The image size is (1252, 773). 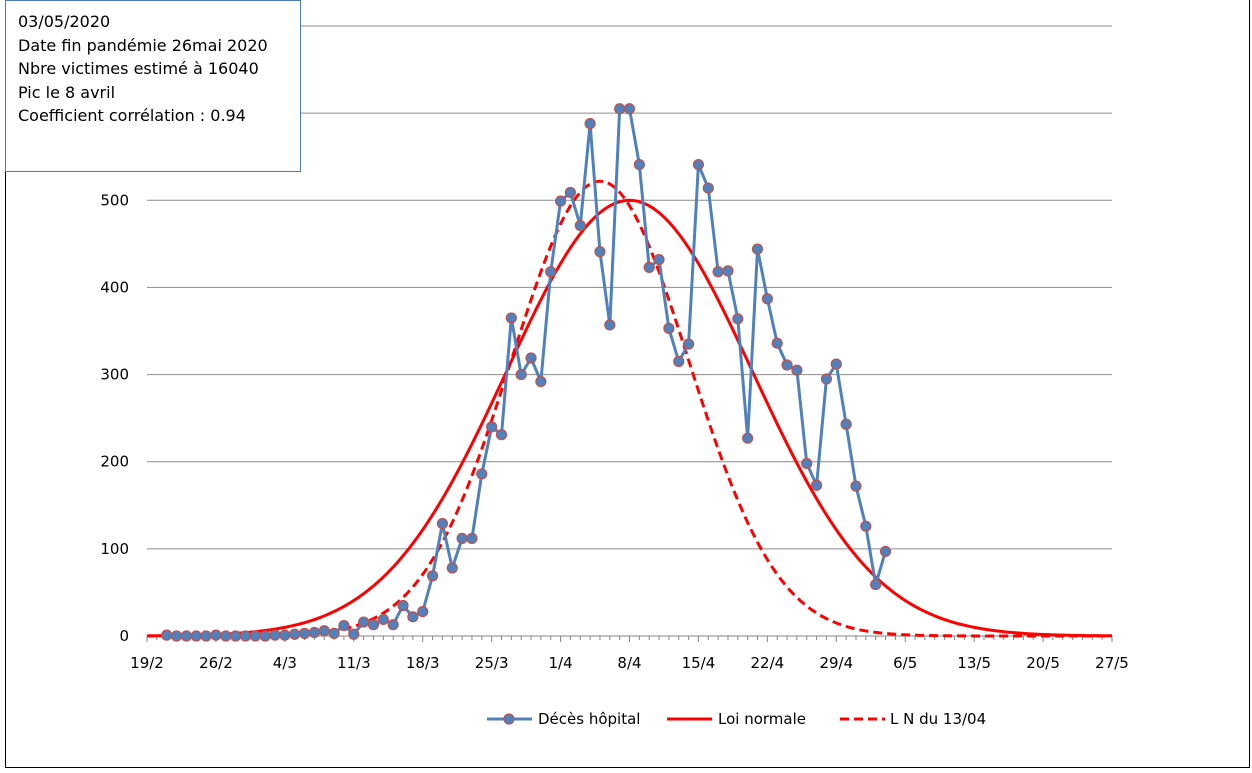 What do you see at coordinates (561, 663) in the screenshot?
I see `x-tick-label: 1/4` at bounding box center [561, 663].